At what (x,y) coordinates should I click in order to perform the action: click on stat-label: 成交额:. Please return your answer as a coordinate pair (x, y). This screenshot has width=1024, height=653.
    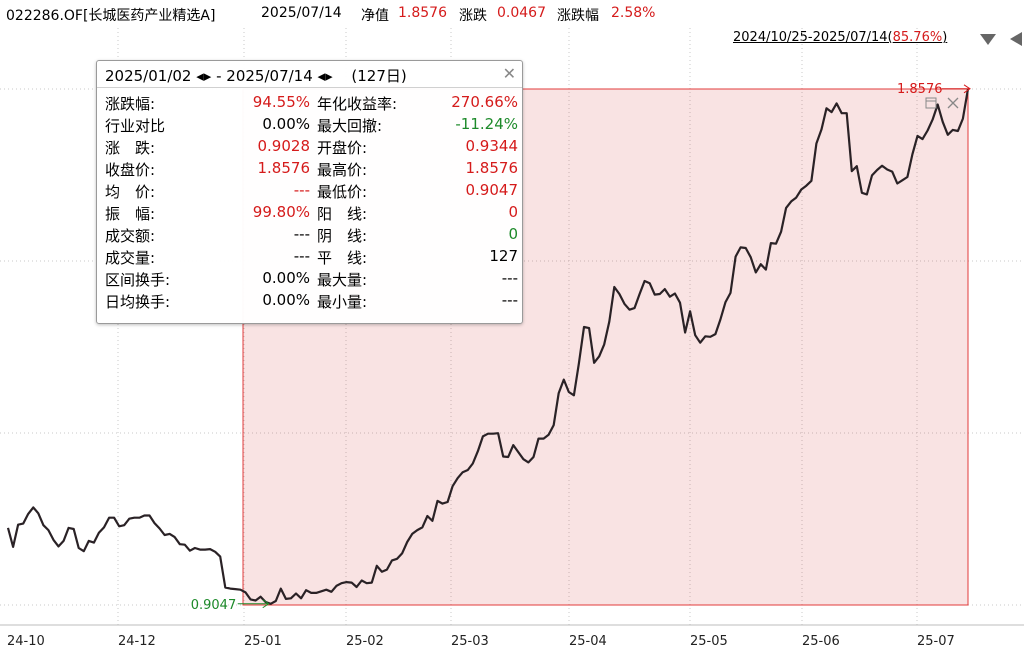
    Looking at the image, I should click on (130, 236).